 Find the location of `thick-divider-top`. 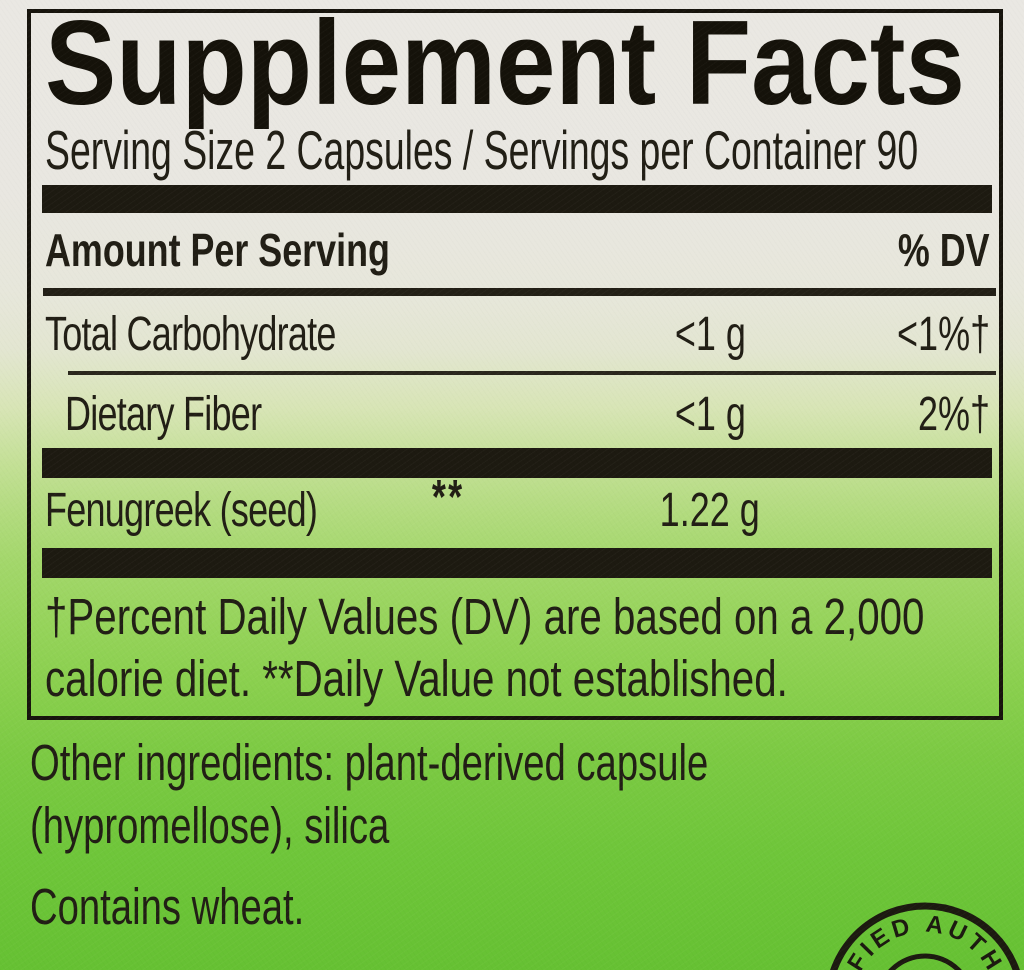

thick-divider-top is located at coordinates (517, 199).